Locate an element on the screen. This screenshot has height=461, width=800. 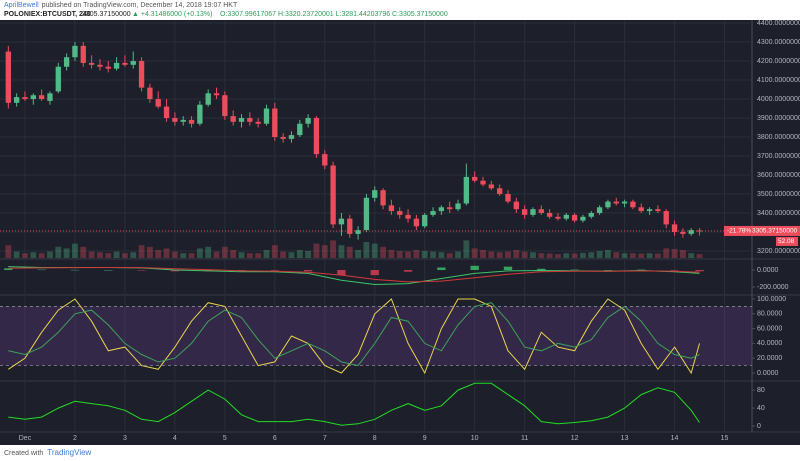
y-tick-label: 80.0000 is located at coordinates (769, 314).